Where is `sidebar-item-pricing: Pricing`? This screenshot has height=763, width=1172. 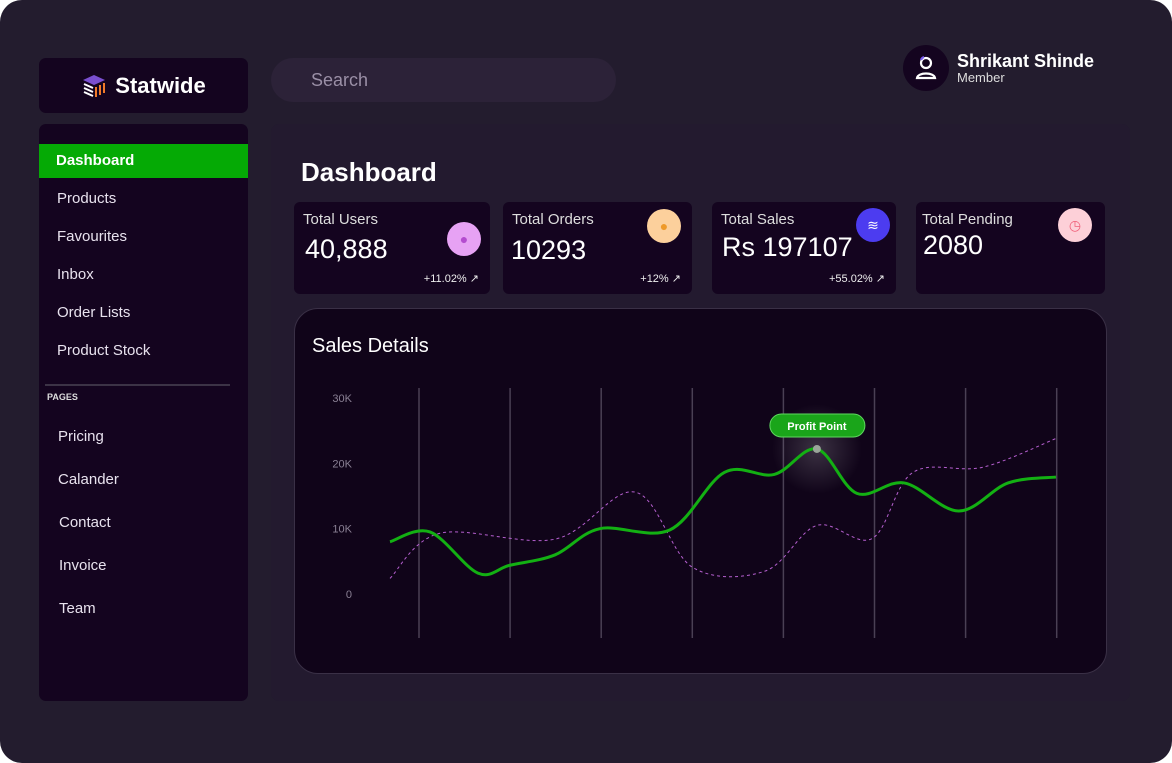
sidebar-item-pricing: Pricing is located at coordinates (81, 436).